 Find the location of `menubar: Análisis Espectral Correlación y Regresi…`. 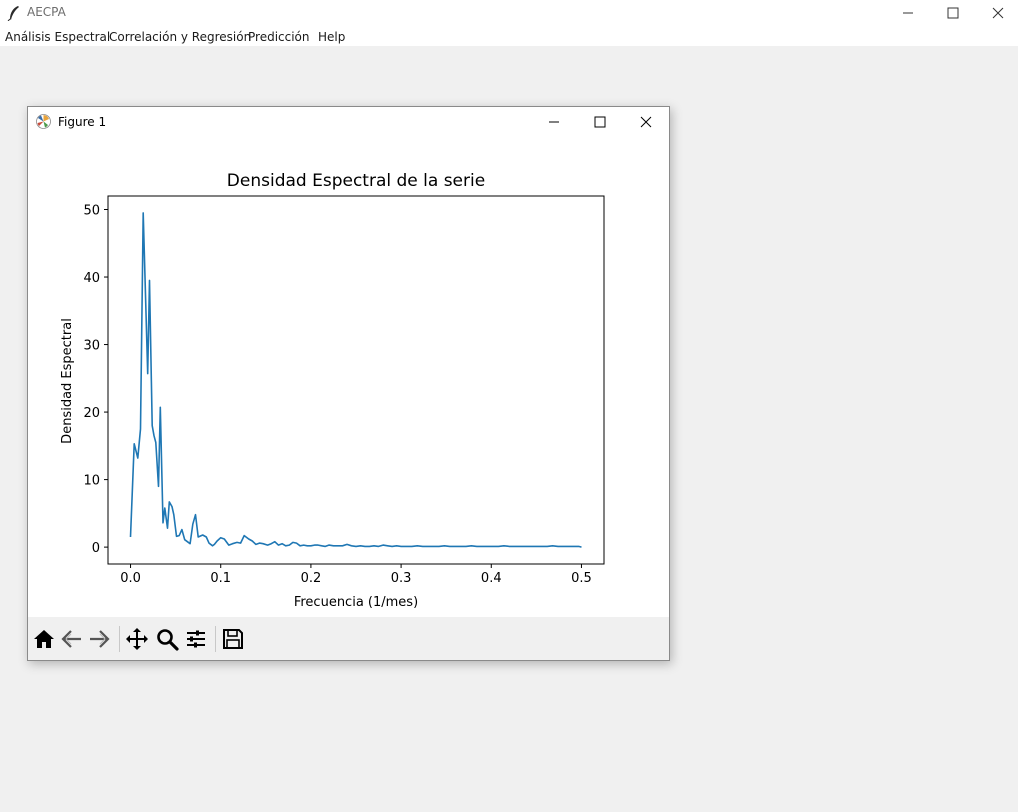

menubar: Análisis Espectral Correlación y Regresi… is located at coordinates (509, 36).